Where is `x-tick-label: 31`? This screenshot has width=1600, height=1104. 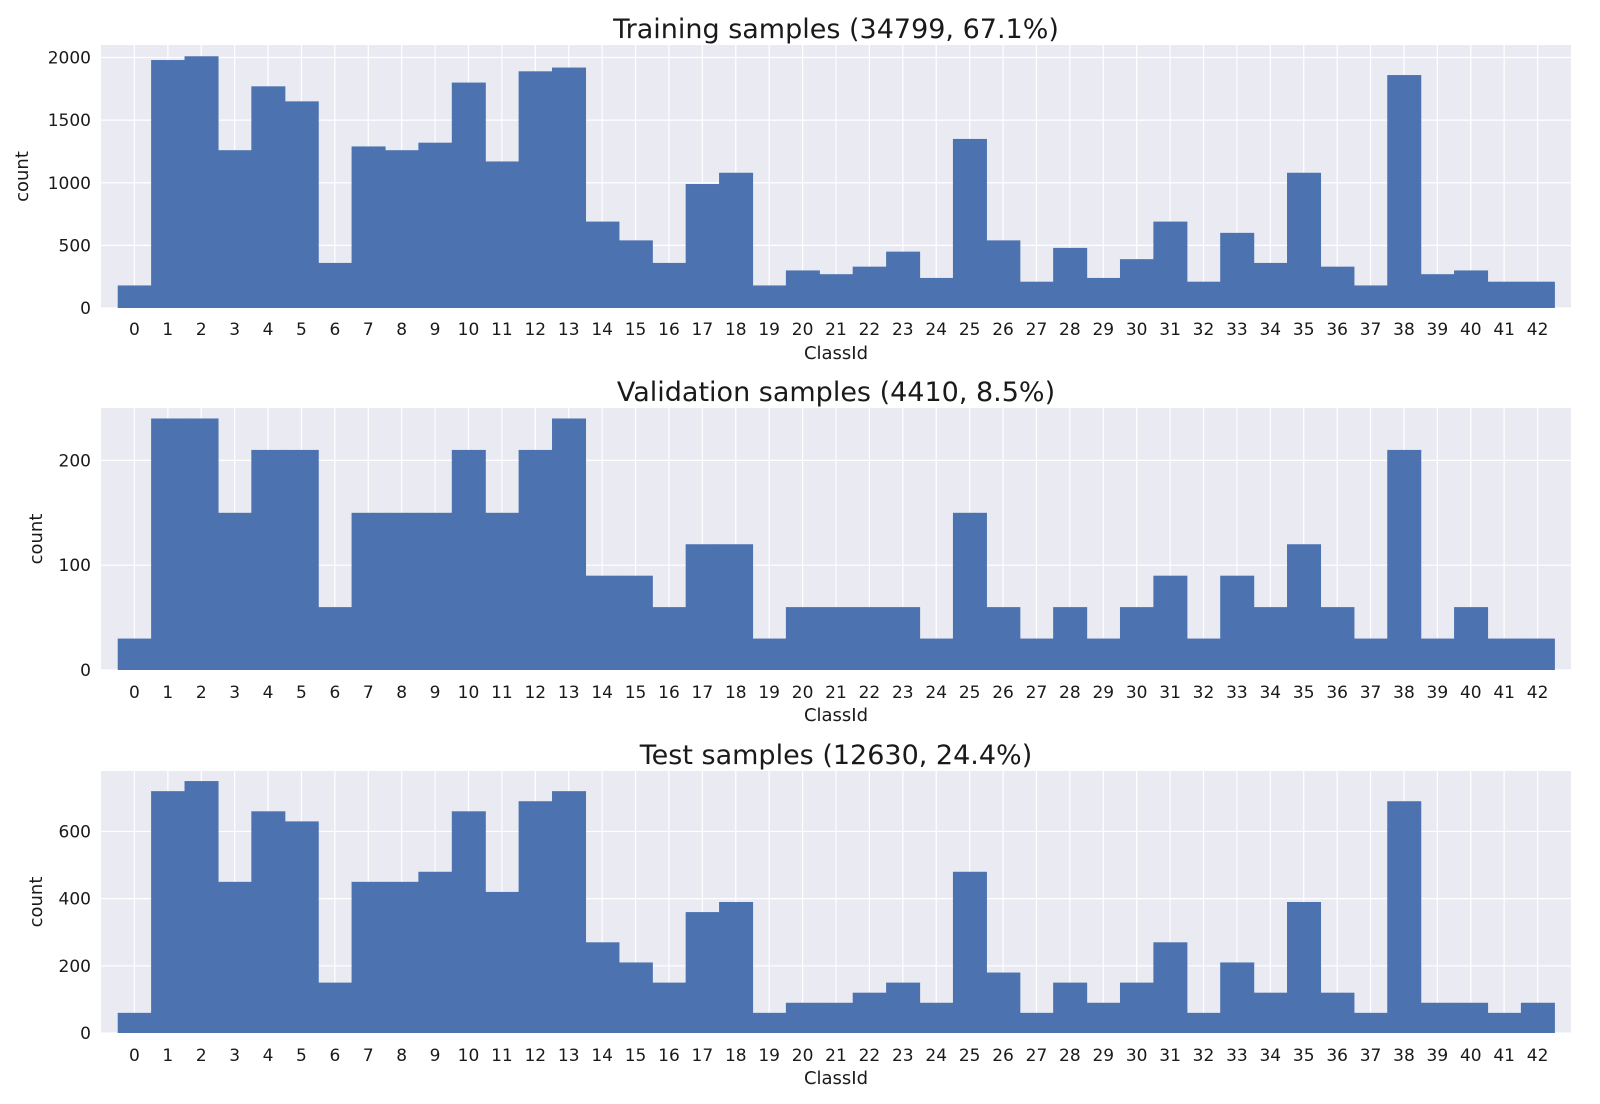 x-tick-label: 31 is located at coordinates (1170, 1056).